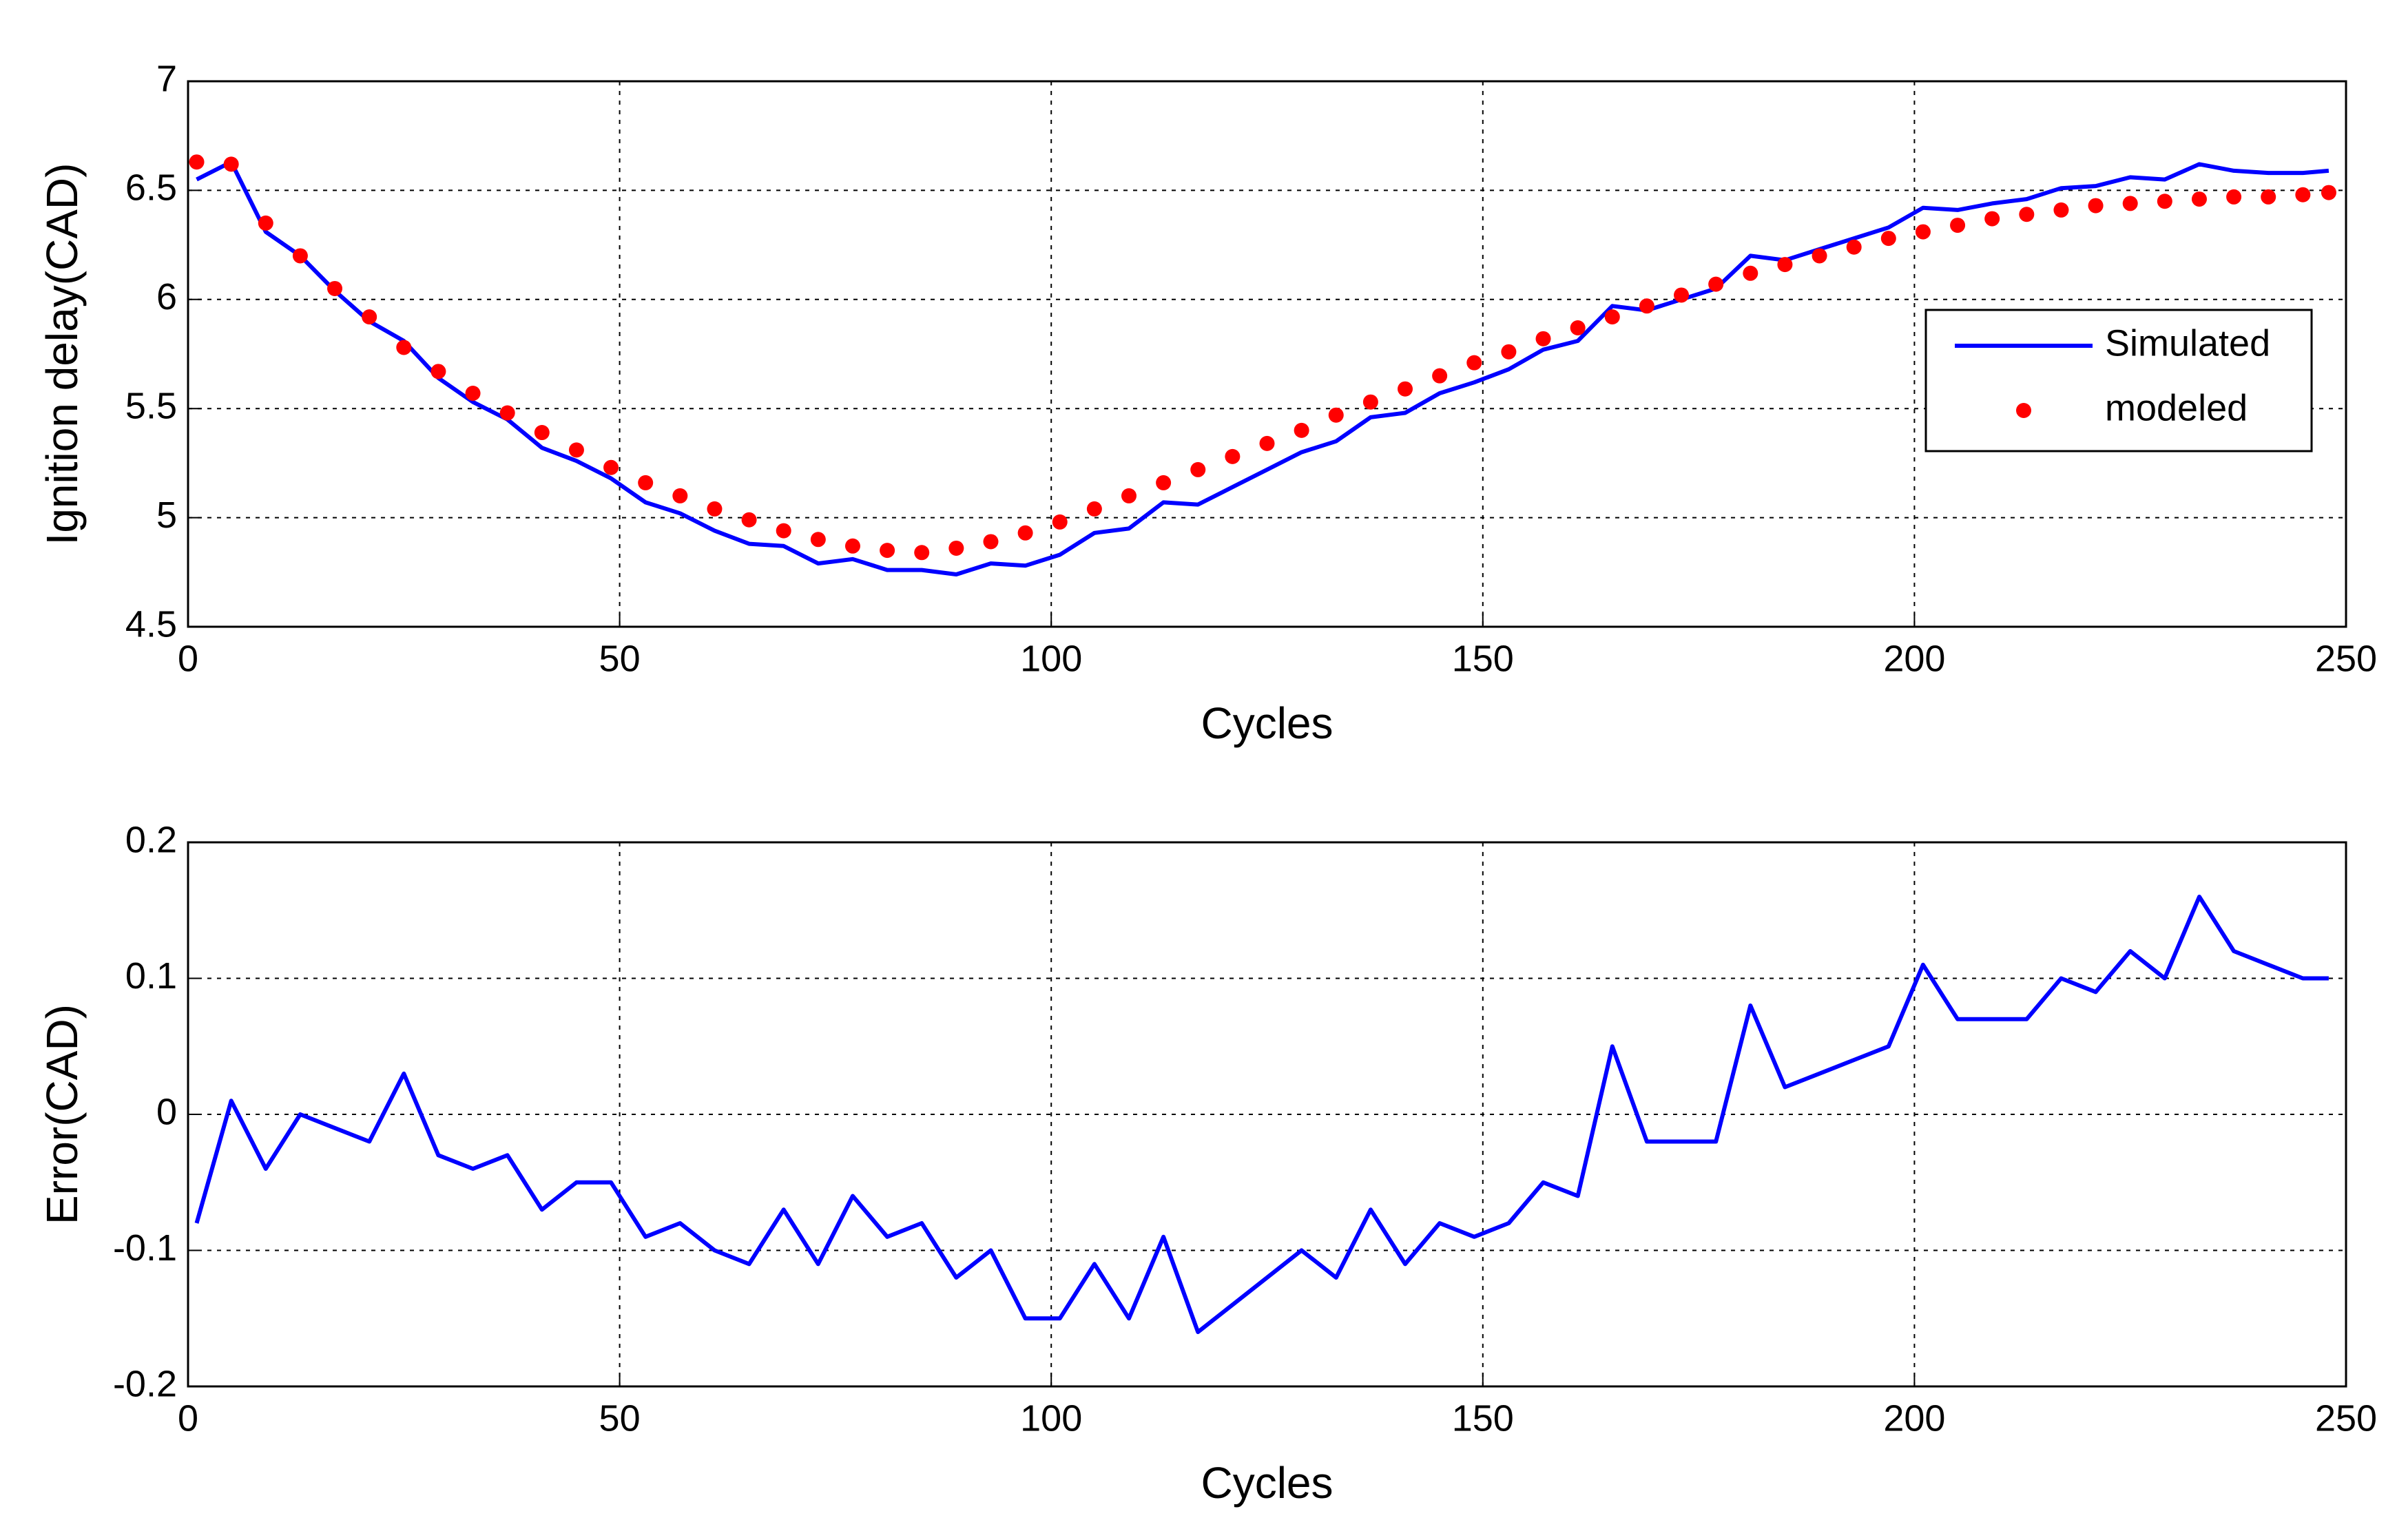 This screenshot has width=2397, height=1540. Describe the element at coordinates (166, 78) in the screenshot. I see `y-tick-label: 7` at that location.